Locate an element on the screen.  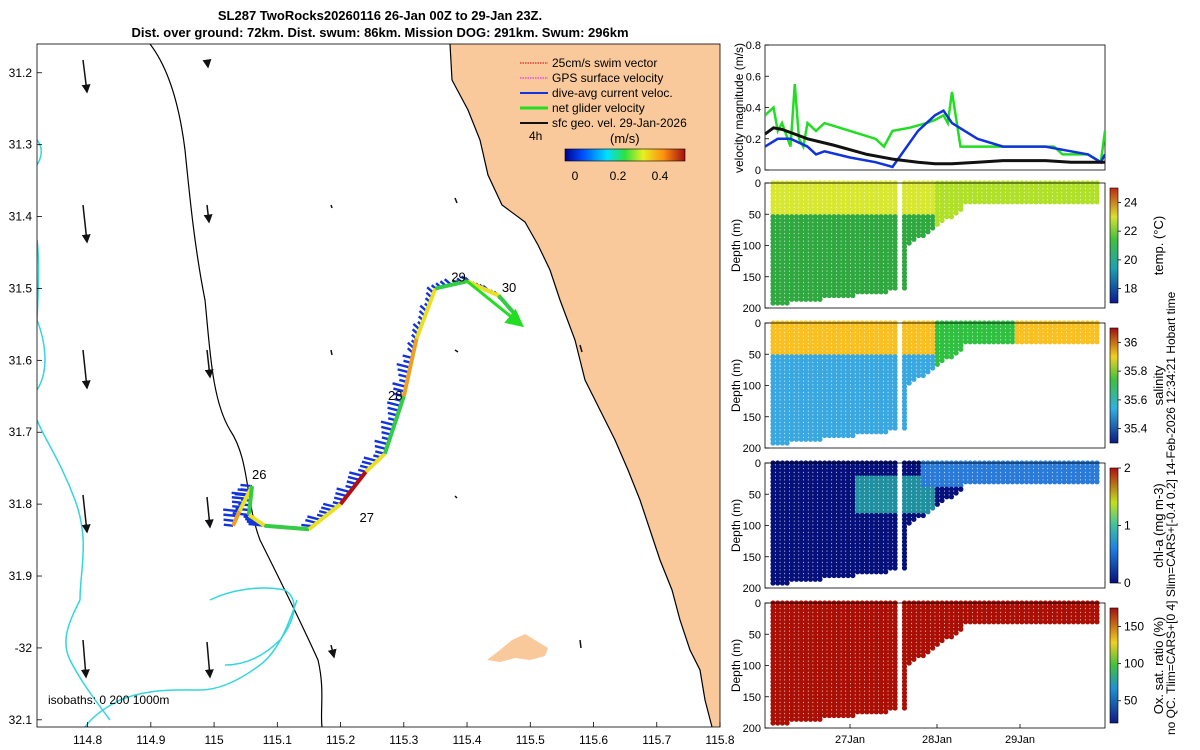
colorbar-tick-label: 20 is located at coordinates (1131, 260).